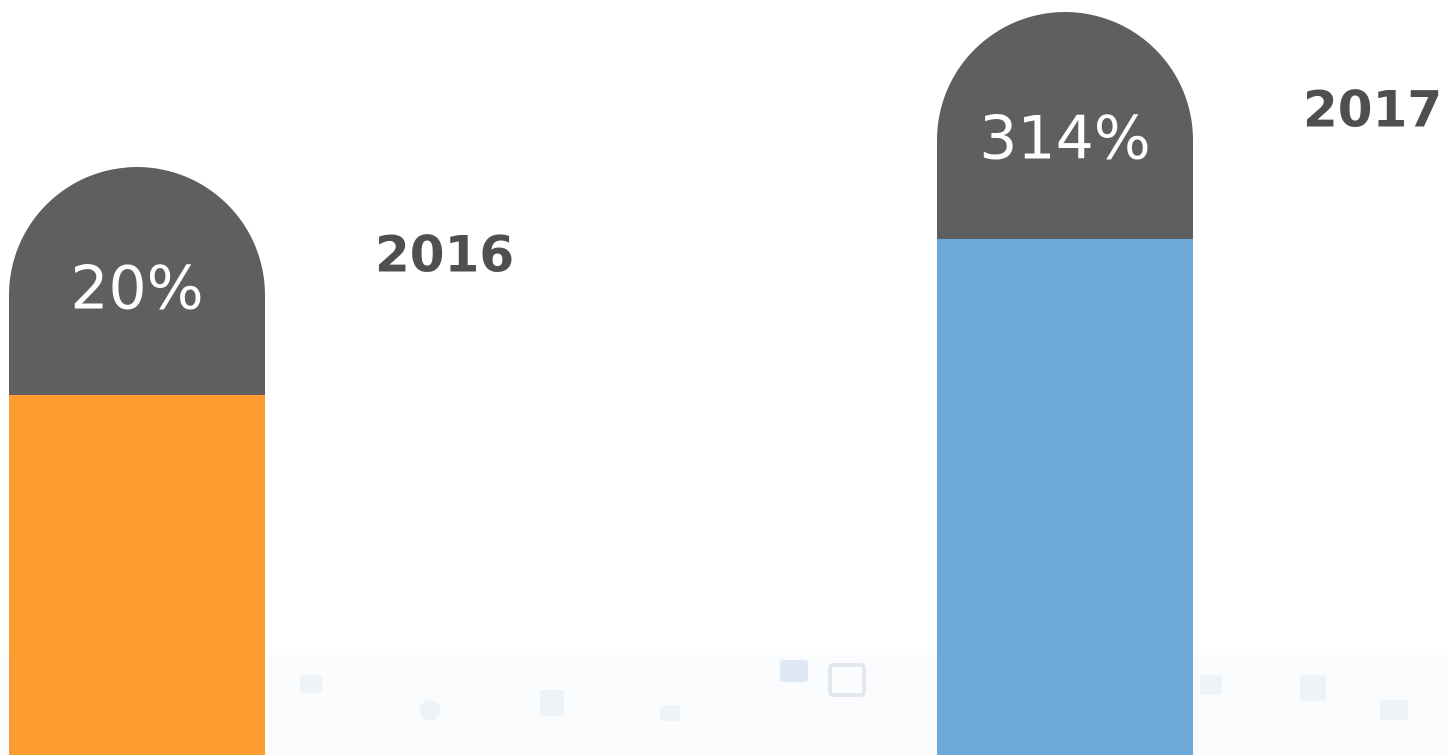  What do you see at coordinates (444, 255) in the screenshot?
I see `year-label: 2016` at bounding box center [444, 255].